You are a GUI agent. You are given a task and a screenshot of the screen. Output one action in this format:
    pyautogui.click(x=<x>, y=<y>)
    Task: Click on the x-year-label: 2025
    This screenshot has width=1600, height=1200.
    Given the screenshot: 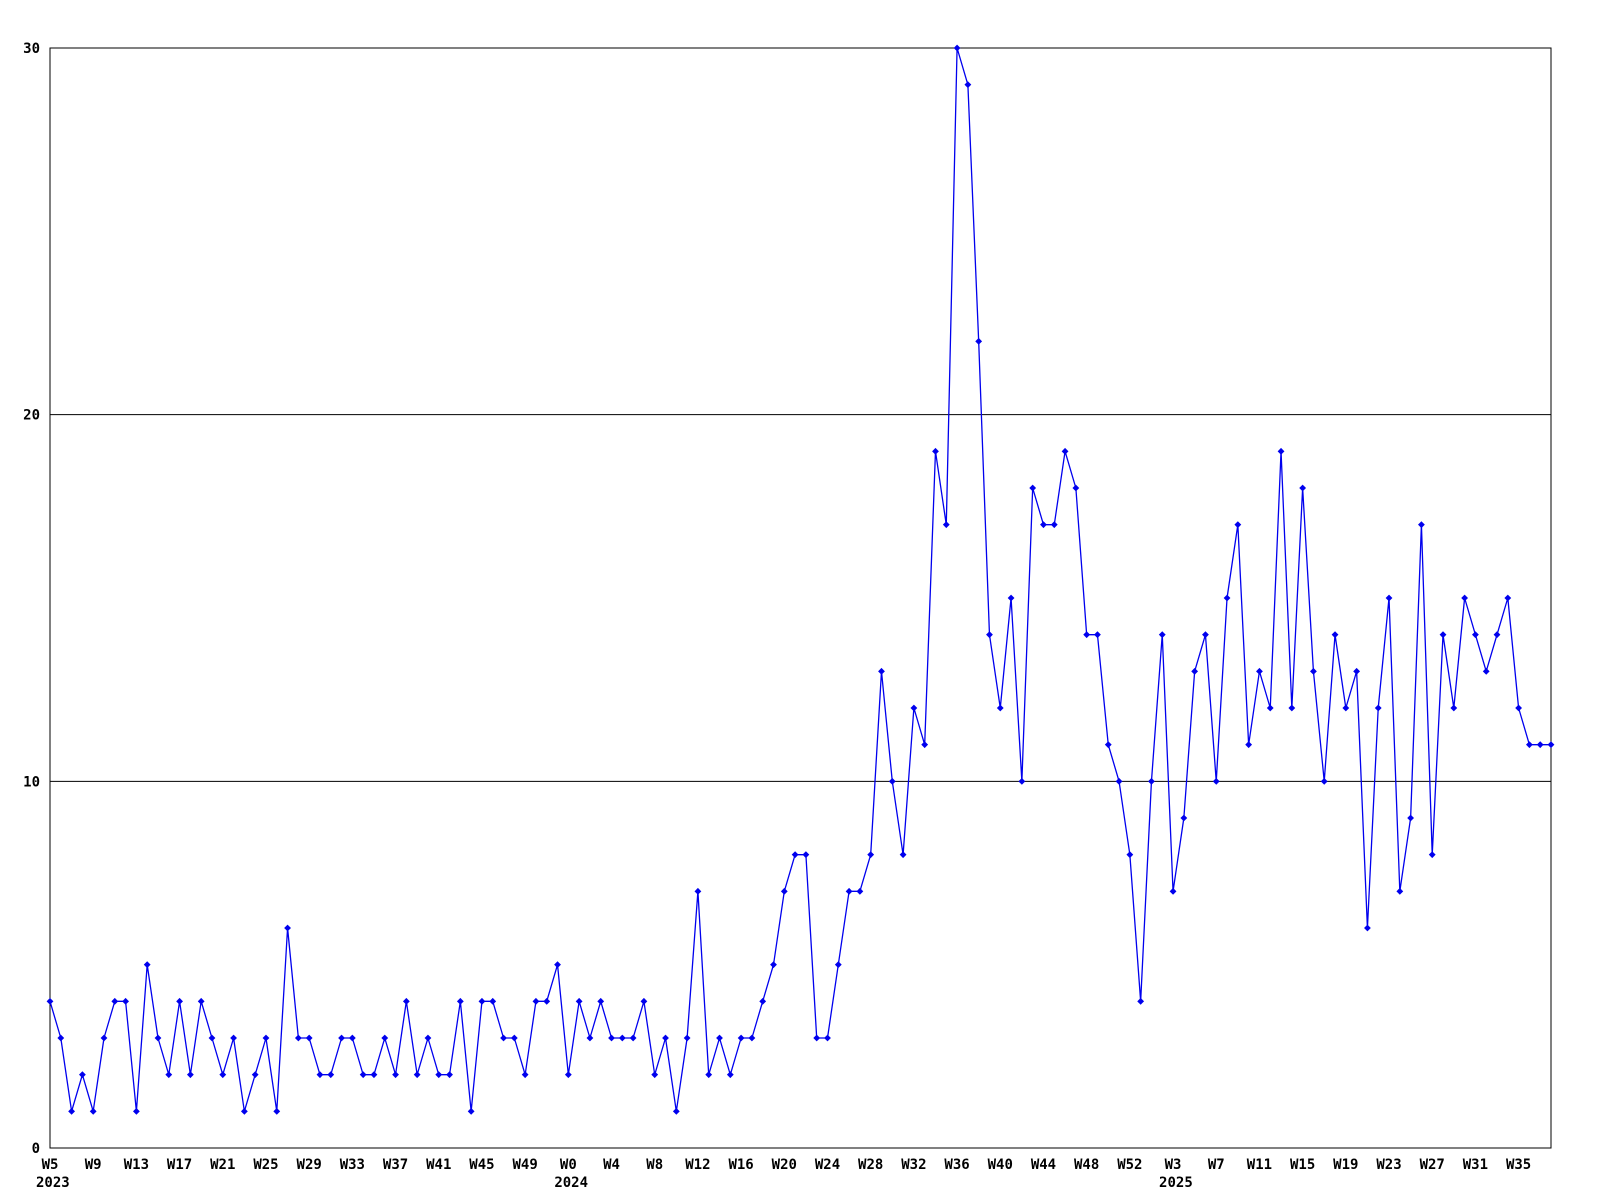 What is the action you would take?
    pyautogui.click(x=1176, y=1183)
    